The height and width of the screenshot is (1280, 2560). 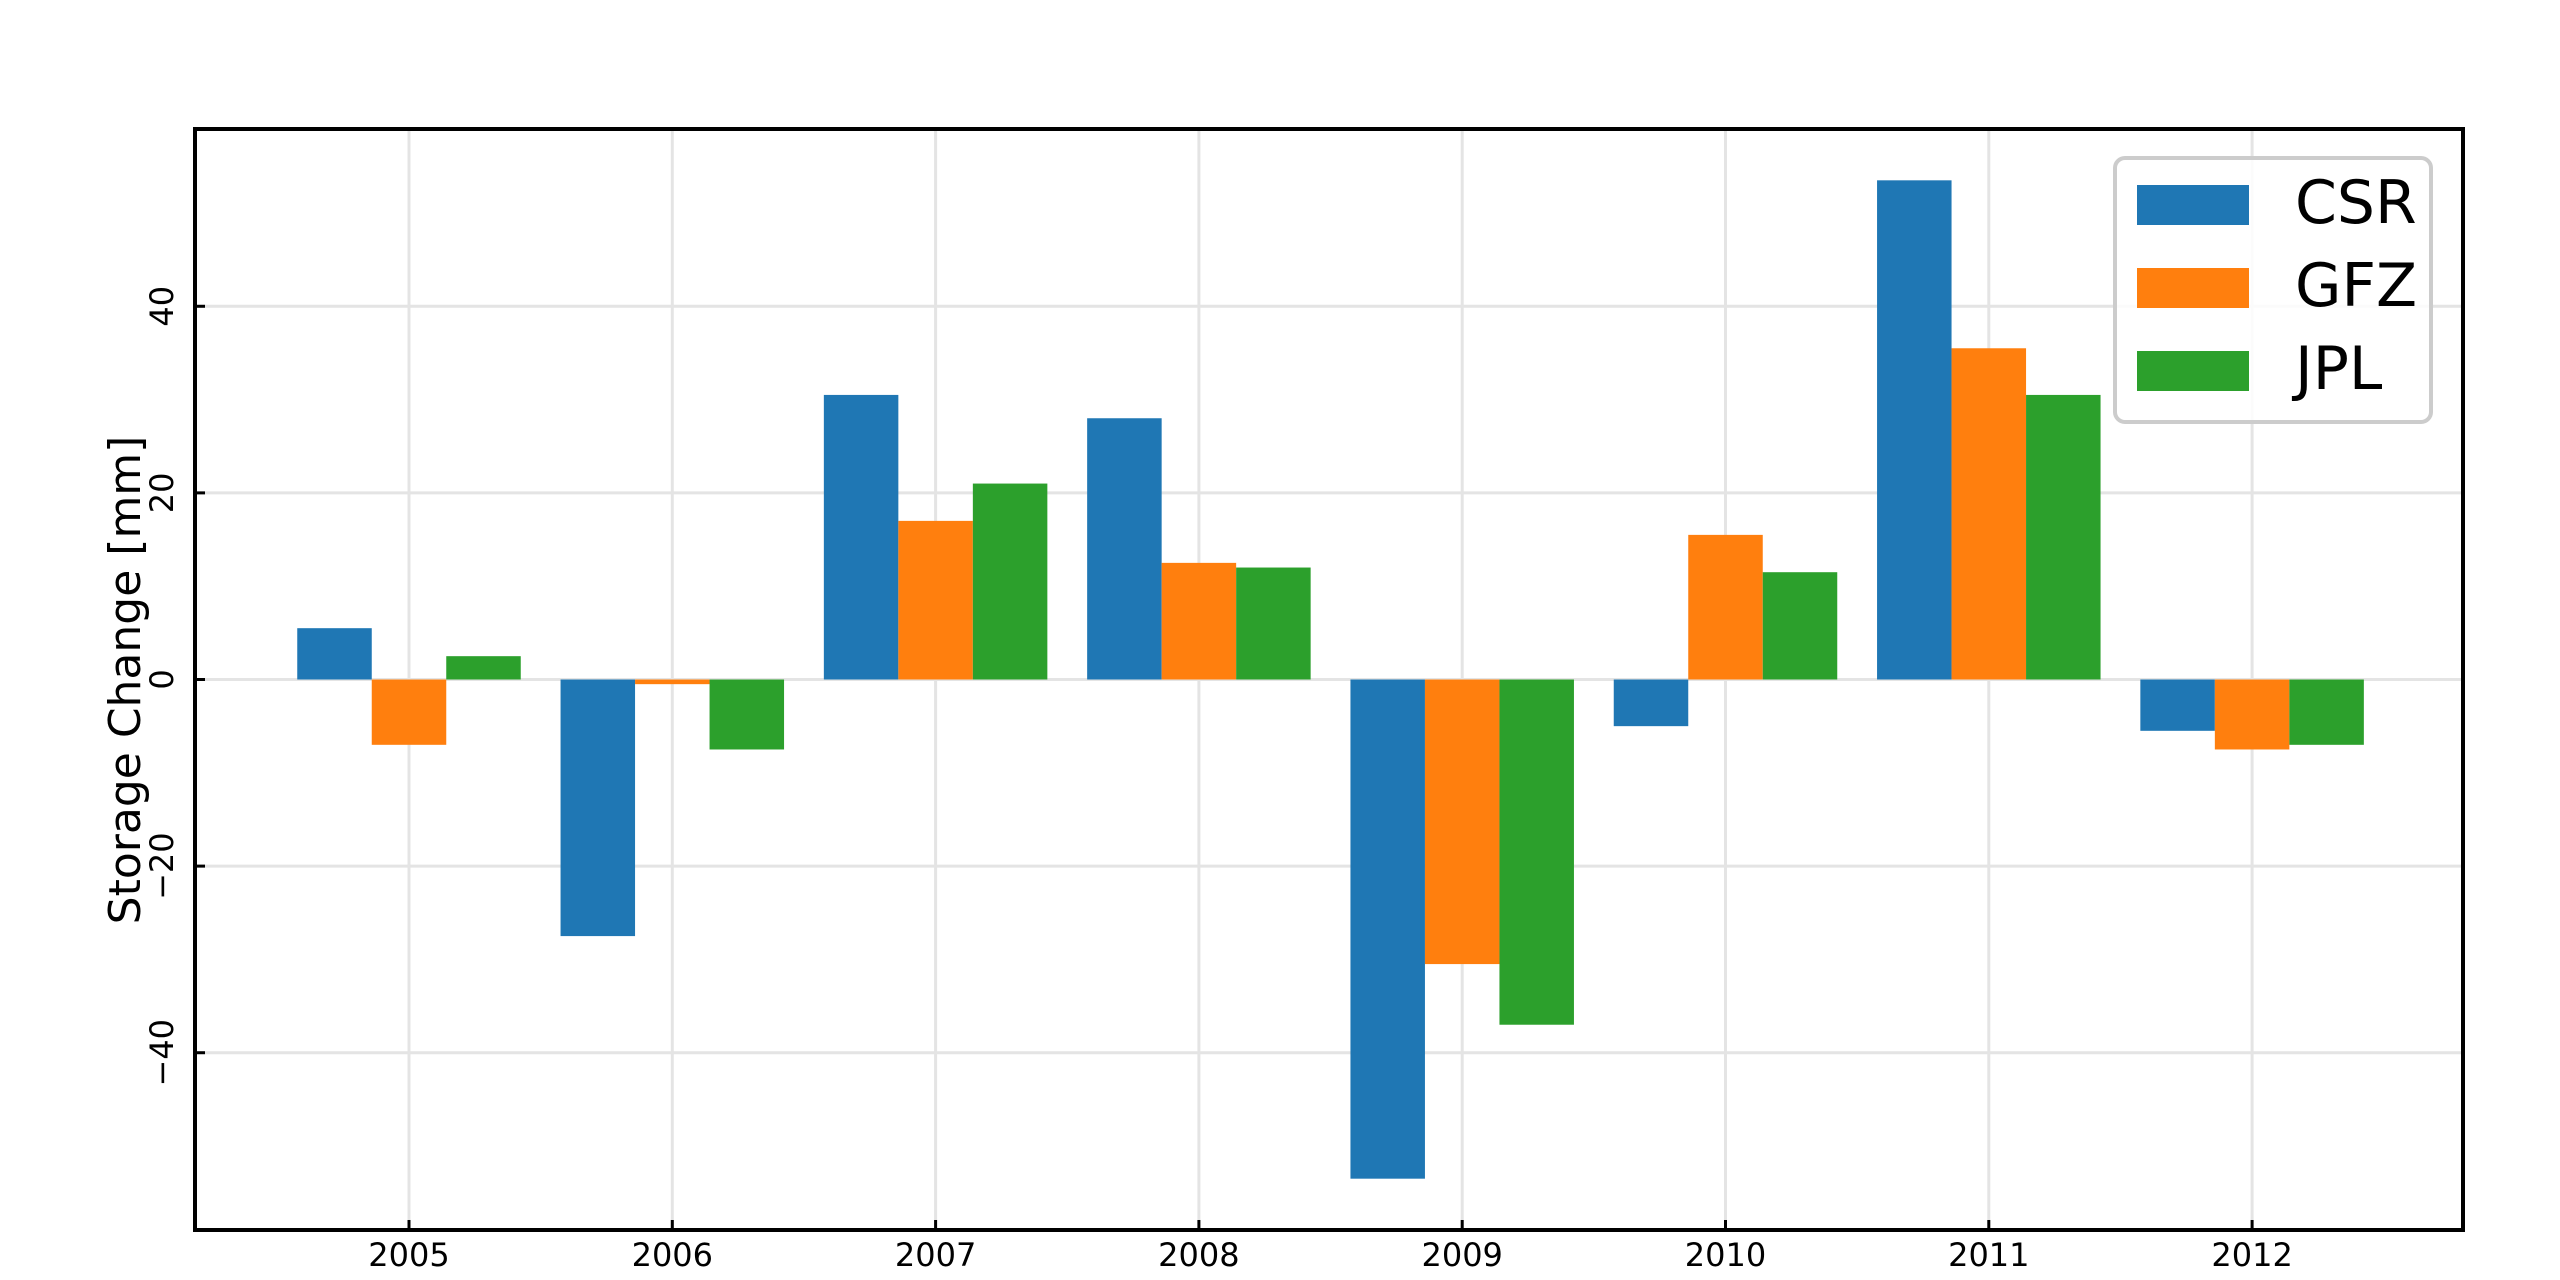 What do you see at coordinates (2273, 290) in the screenshot?
I see `legend: CSR GFZ JPL` at bounding box center [2273, 290].